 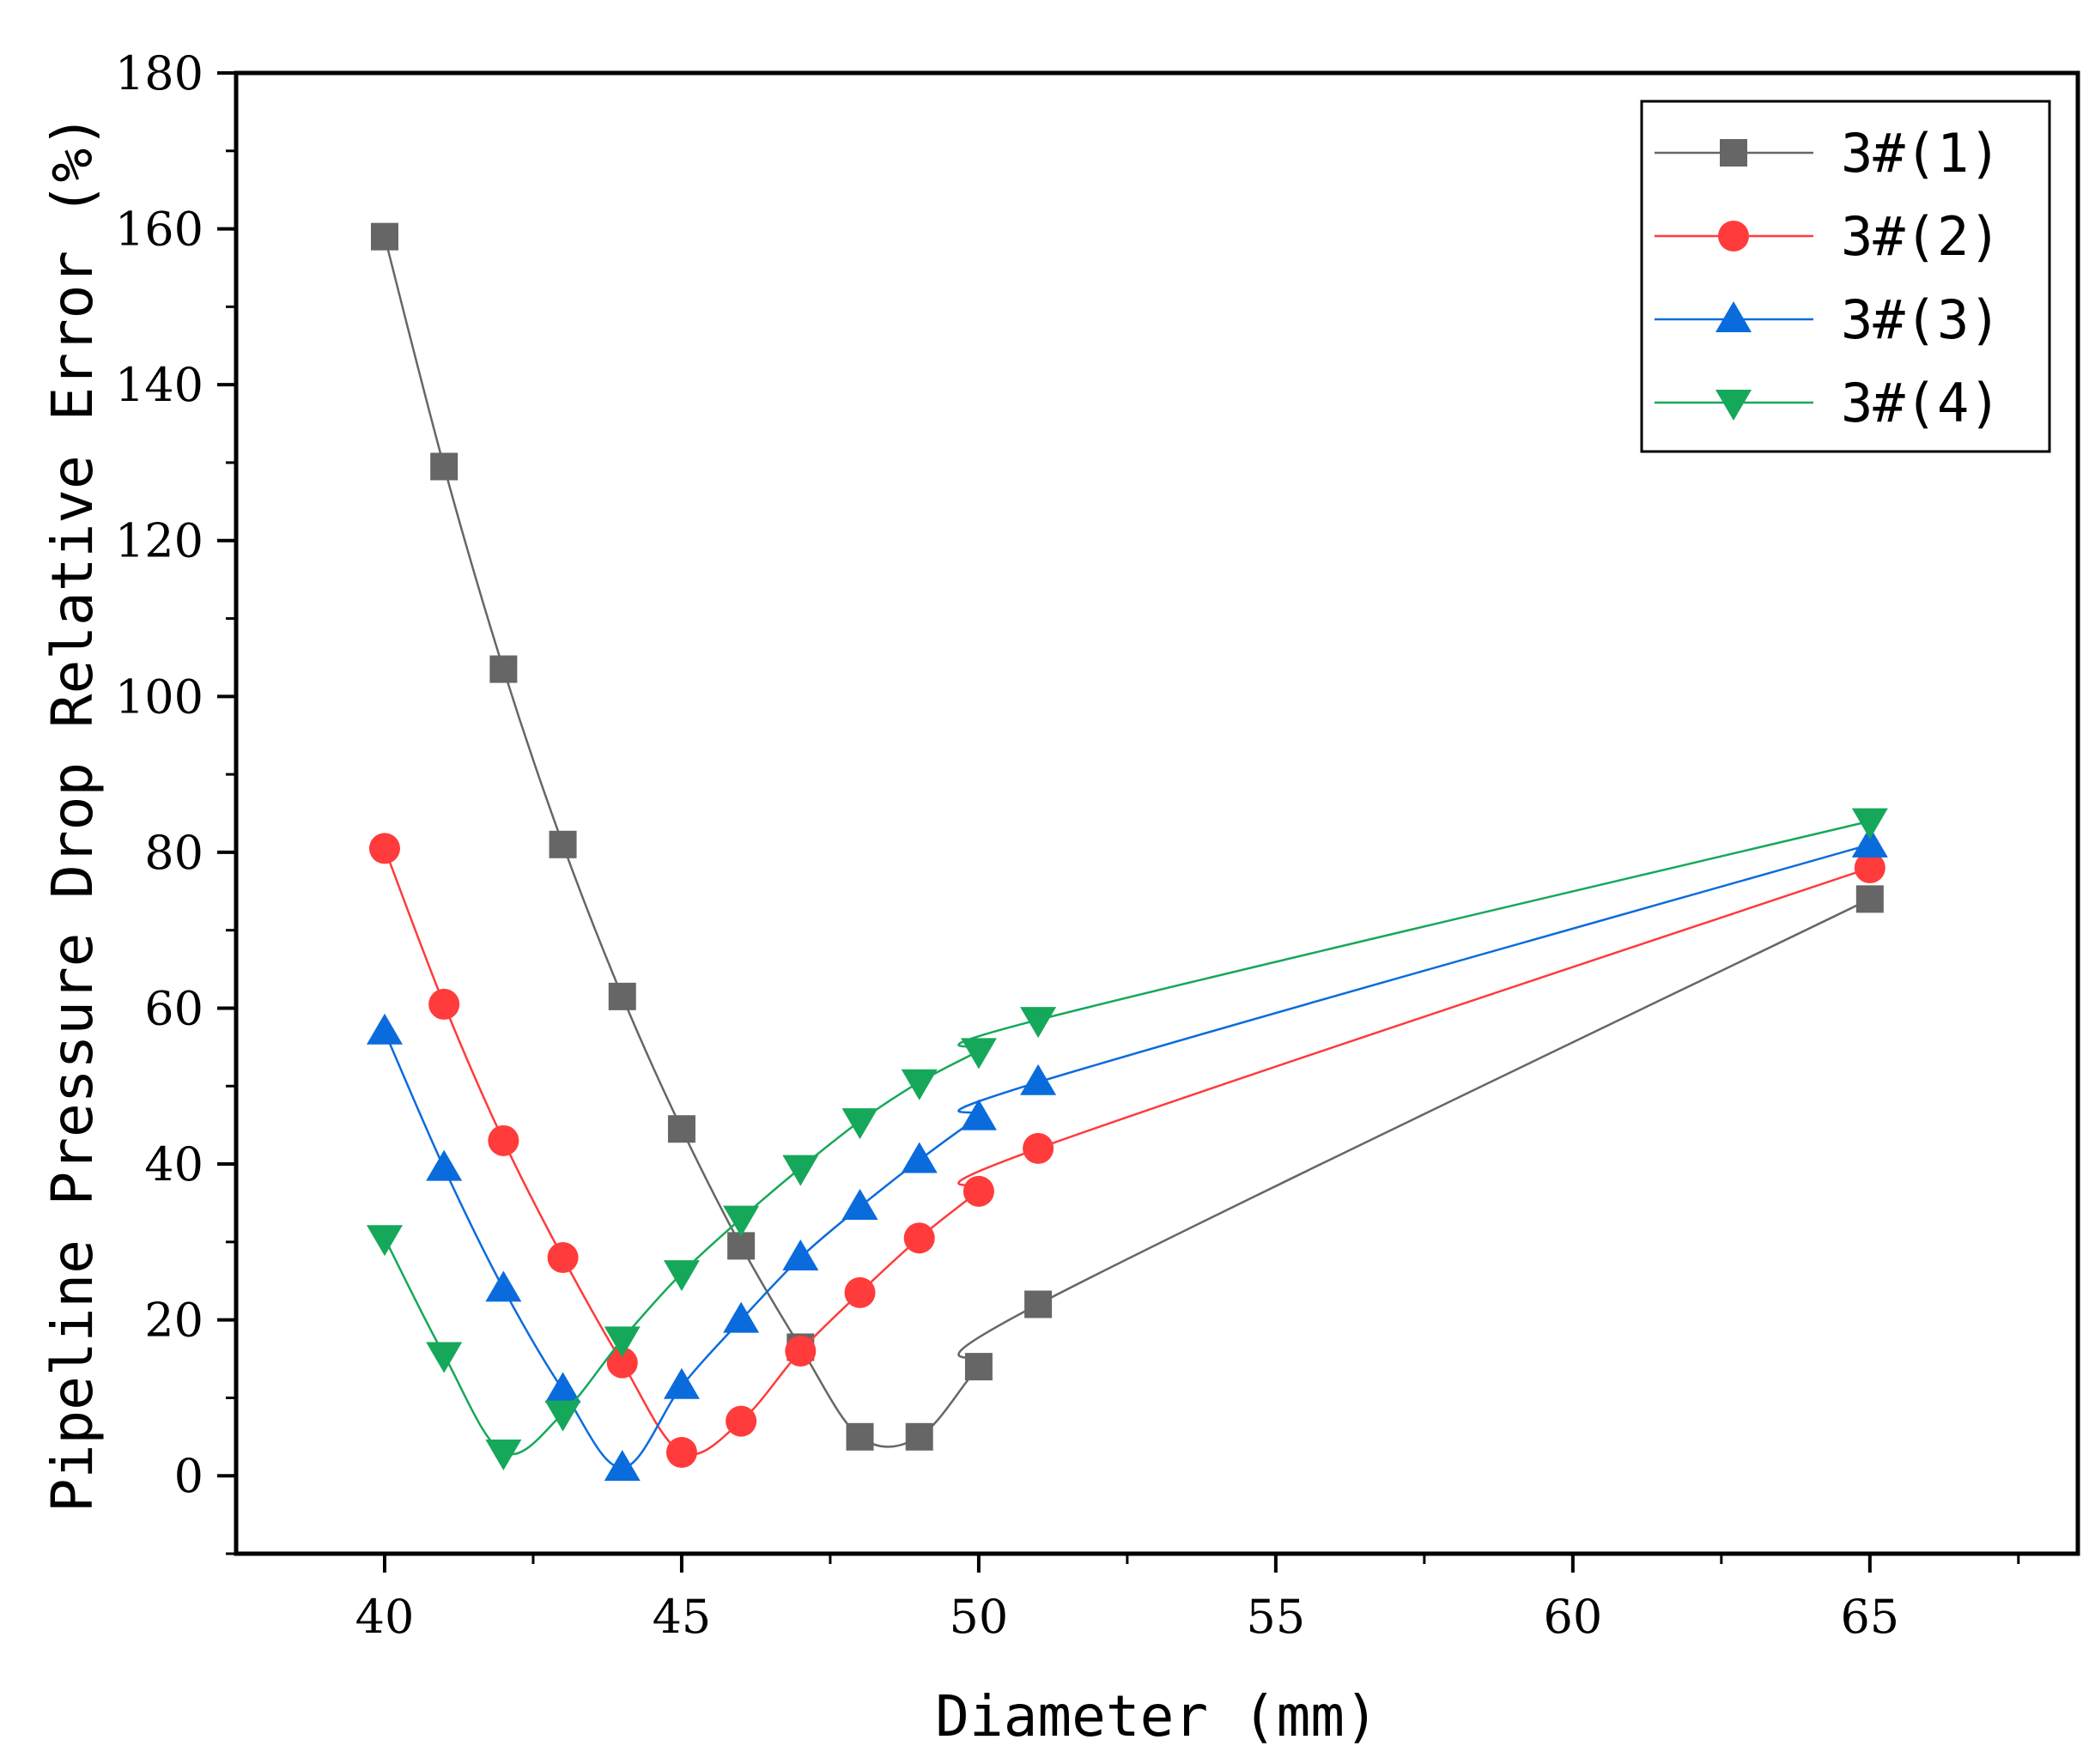 I want to click on legend-label: 3#(3), so click(x=1921, y=319).